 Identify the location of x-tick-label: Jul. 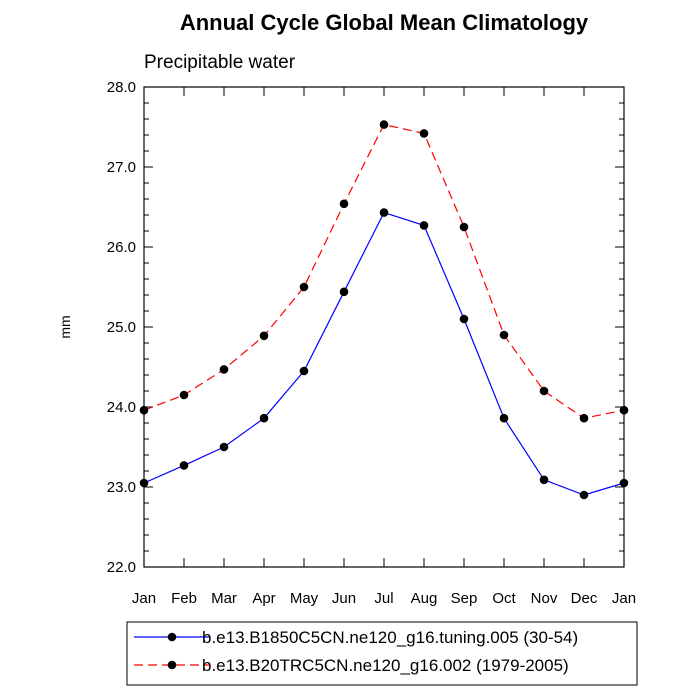
(383, 598).